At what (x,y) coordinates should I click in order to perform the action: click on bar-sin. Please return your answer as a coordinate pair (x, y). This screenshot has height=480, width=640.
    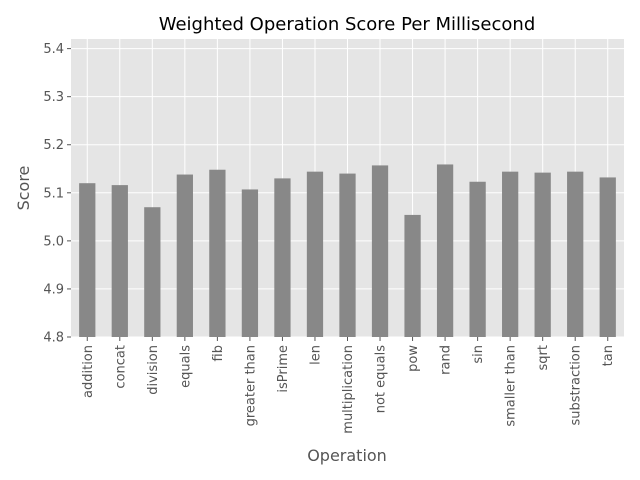
    Looking at the image, I should click on (477, 259).